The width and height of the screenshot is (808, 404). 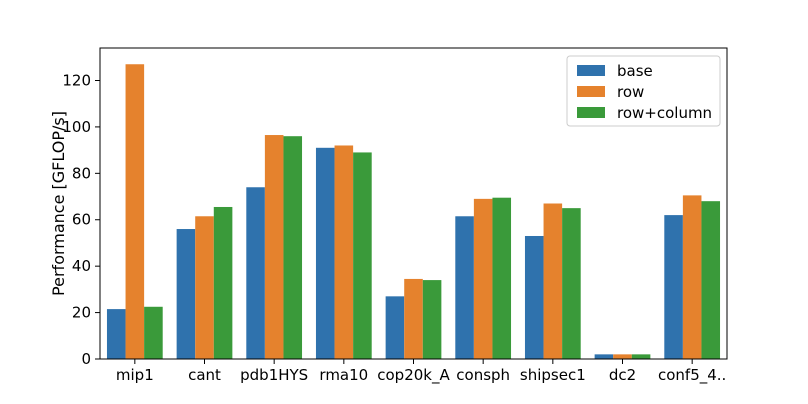 I want to click on x-tick-label: shipsec1, so click(x=553, y=375).